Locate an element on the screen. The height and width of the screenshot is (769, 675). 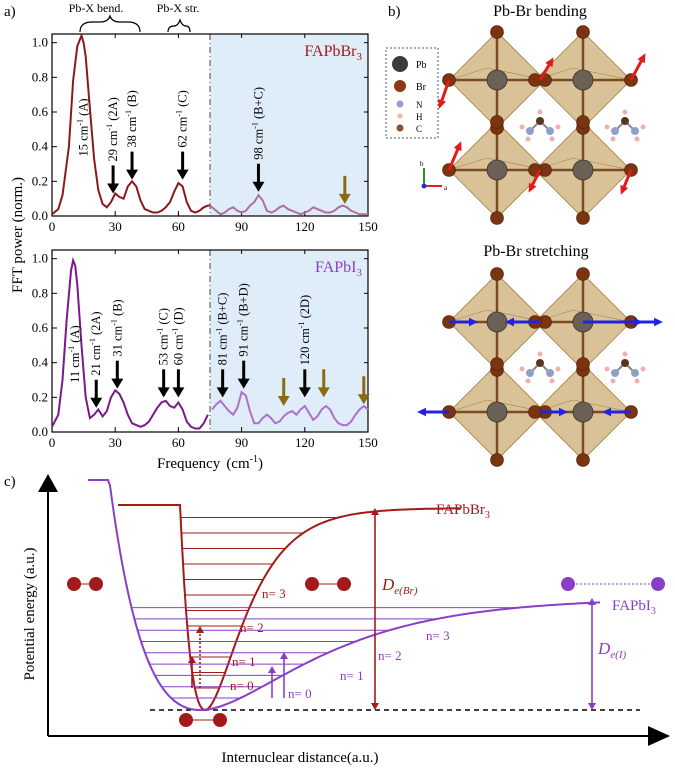
chart-title-main: FAPbI is located at coordinates (336, 267).